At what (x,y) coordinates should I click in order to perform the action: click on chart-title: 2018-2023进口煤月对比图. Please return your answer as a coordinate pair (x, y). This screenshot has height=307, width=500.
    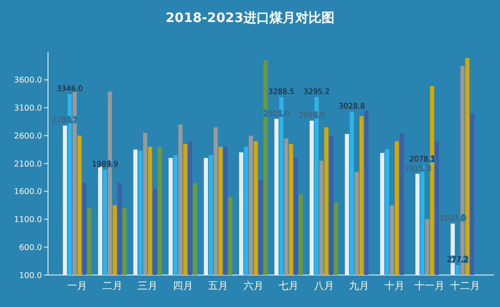
    Looking at the image, I should click on (250, 18).